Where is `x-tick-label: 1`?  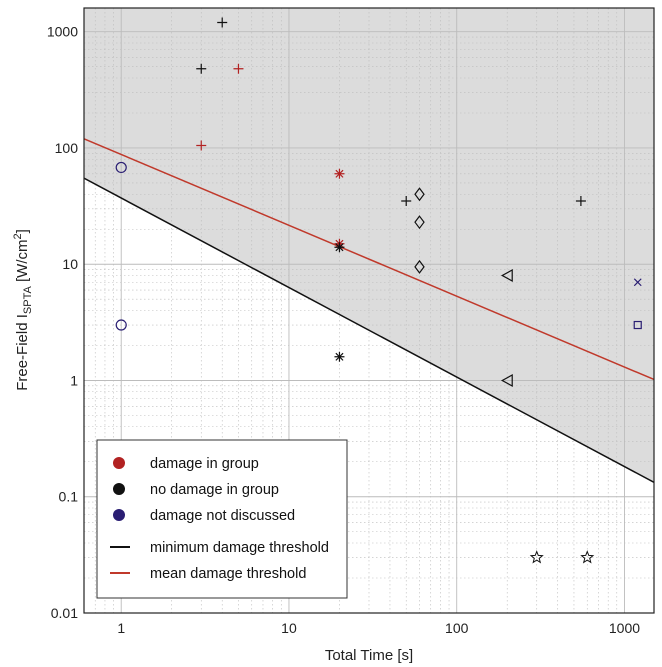 x-tick-label: 1 is located at coordinates (121, 628).